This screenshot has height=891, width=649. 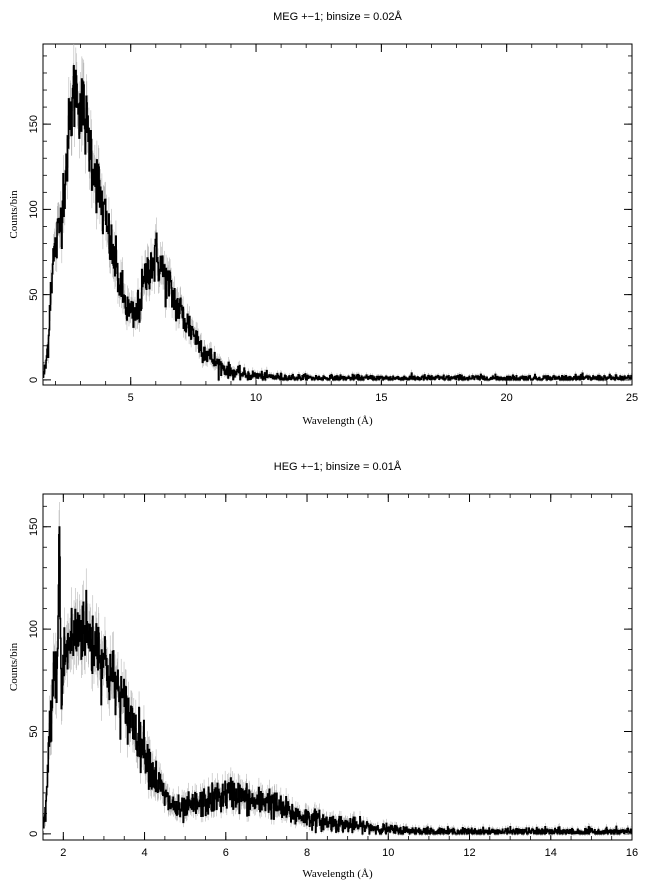 I want to click on x-tick-label: 5, so click(x=131, y=398).